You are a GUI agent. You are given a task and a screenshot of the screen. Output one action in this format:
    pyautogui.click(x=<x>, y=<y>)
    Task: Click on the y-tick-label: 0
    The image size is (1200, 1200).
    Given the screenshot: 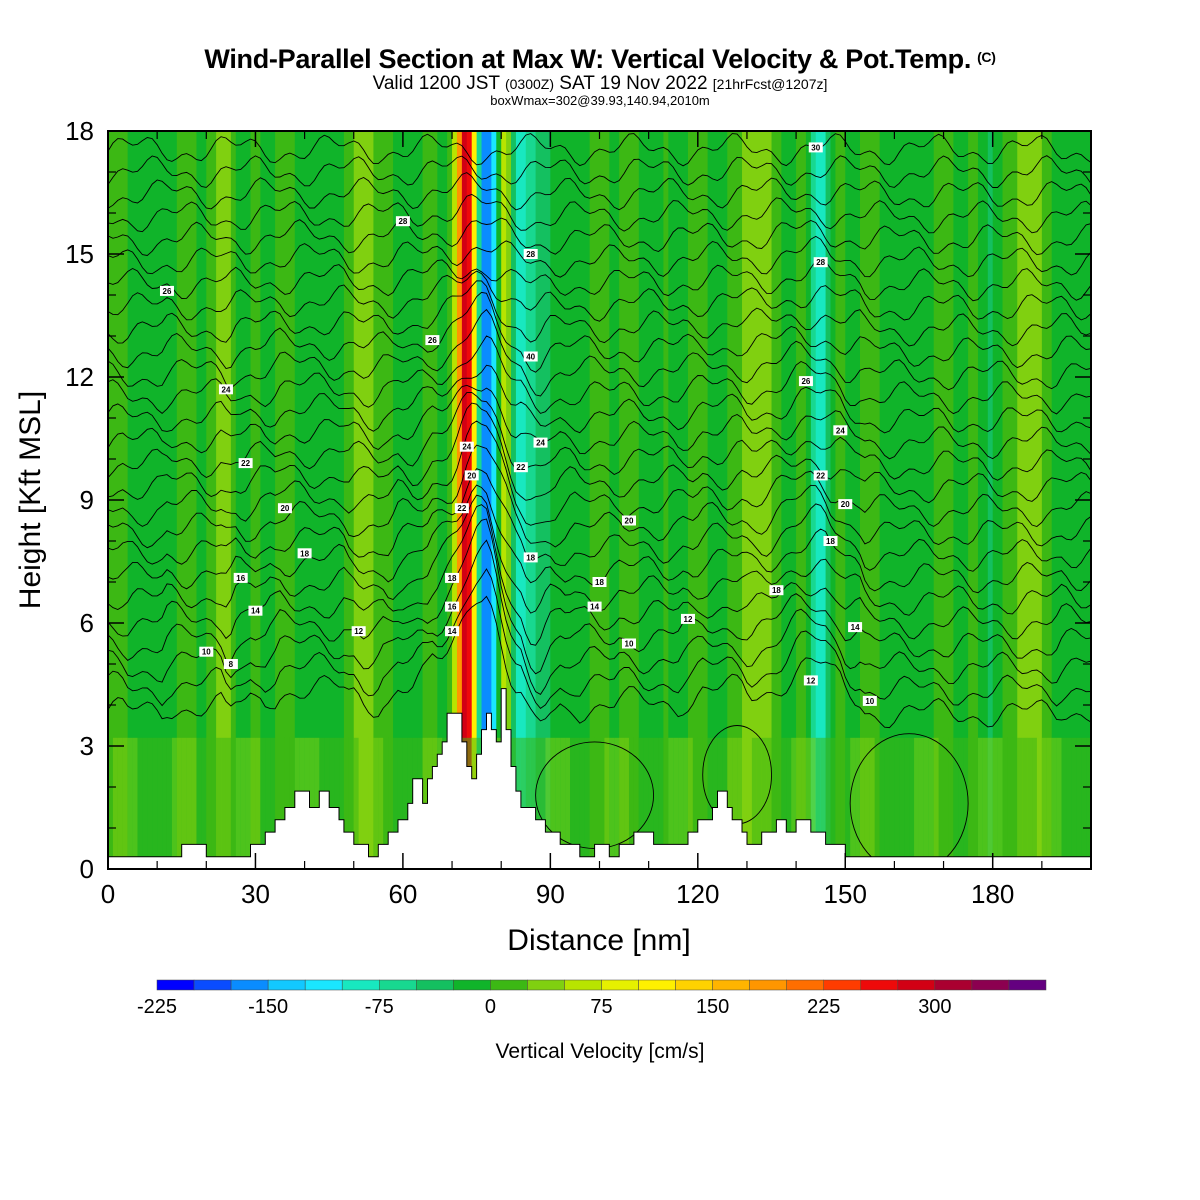 What is the action you would take?
    pyautogui.click(x=87, y=869)
    